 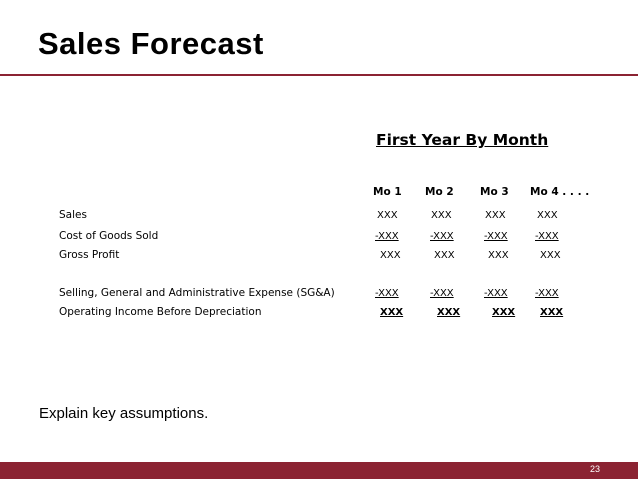 What do you see at coordinates (495, 215) in the screenshot?
I see `cell-sales-mo3: XXX` at bounding box center [495, 215].